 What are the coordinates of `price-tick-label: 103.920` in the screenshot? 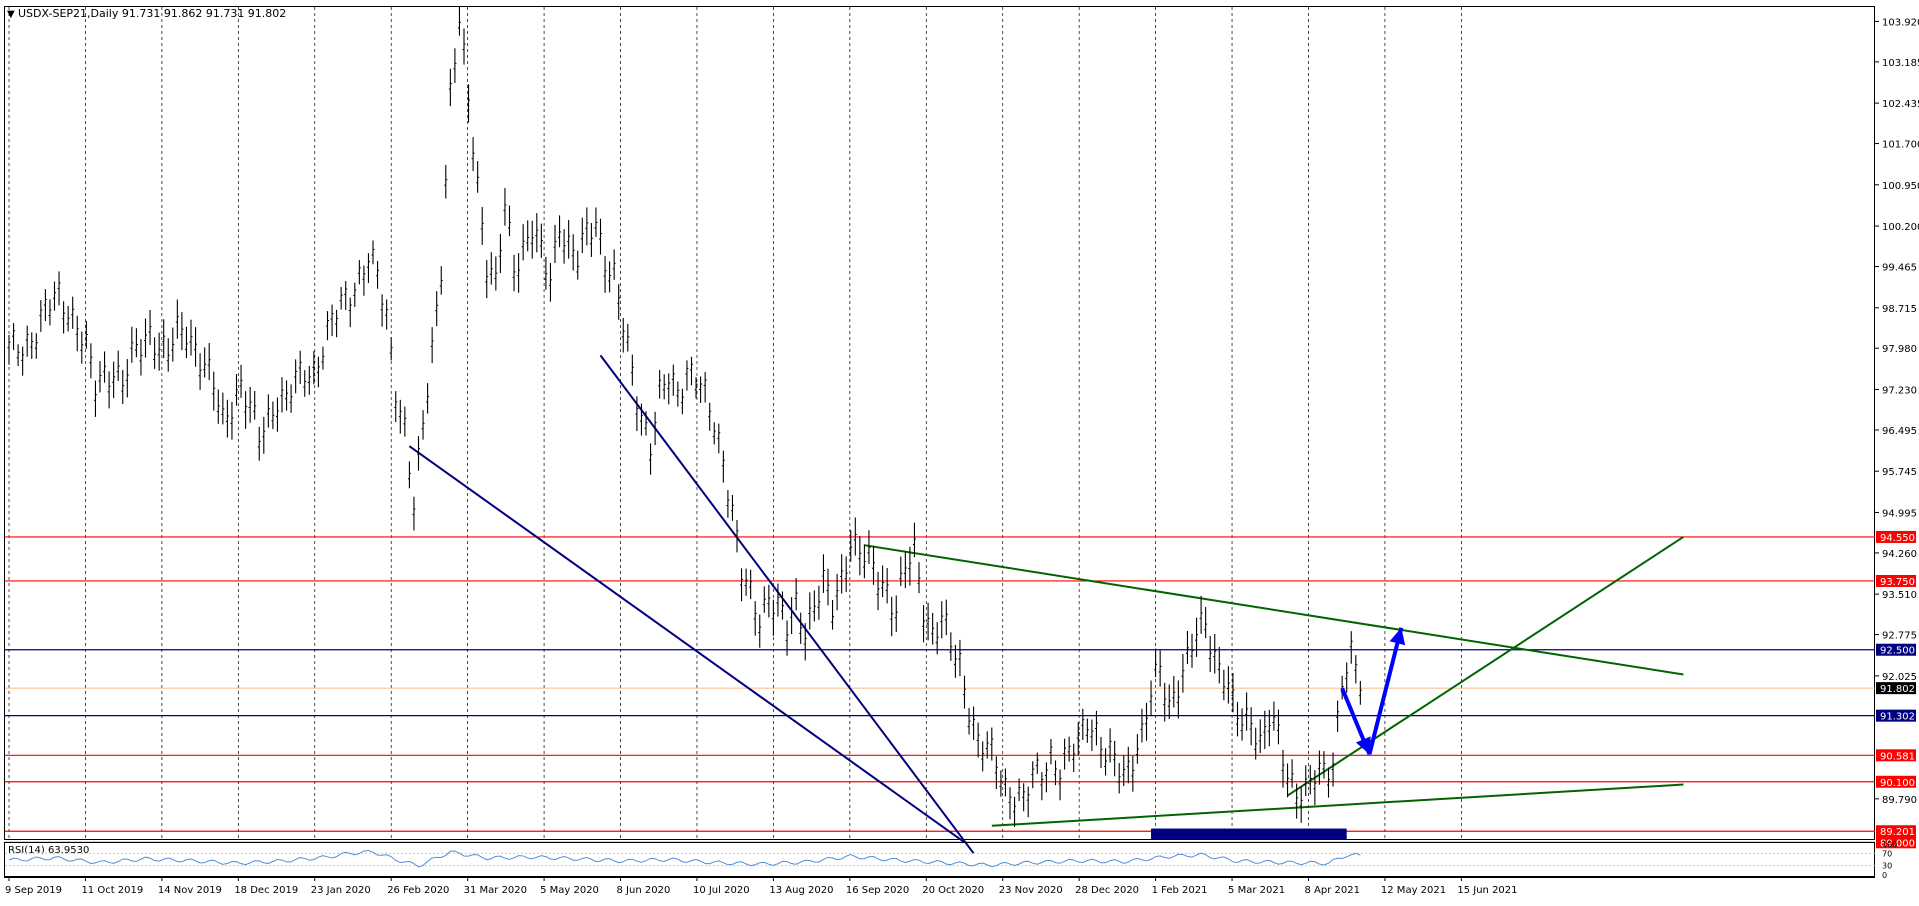 It's located at (1900, 22).